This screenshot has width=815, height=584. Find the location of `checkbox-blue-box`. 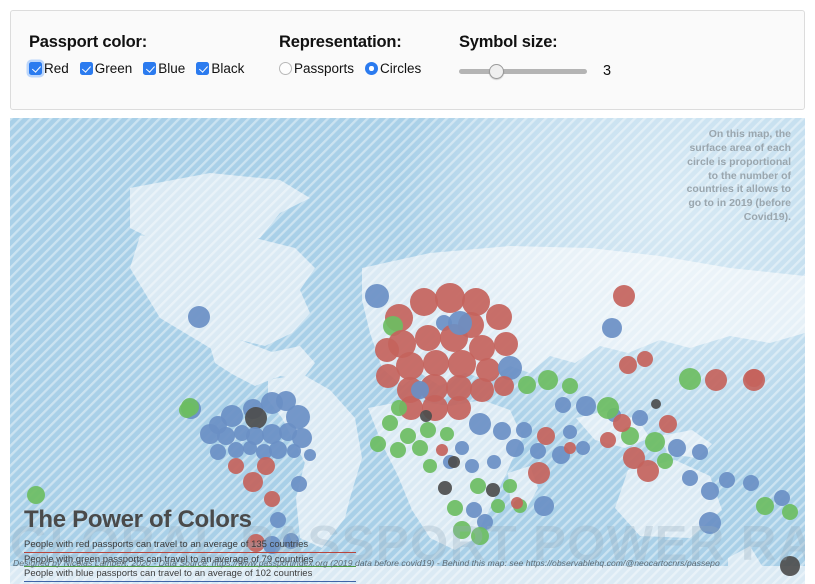

checkbox-blue-box is located at coordinates (150, 68).